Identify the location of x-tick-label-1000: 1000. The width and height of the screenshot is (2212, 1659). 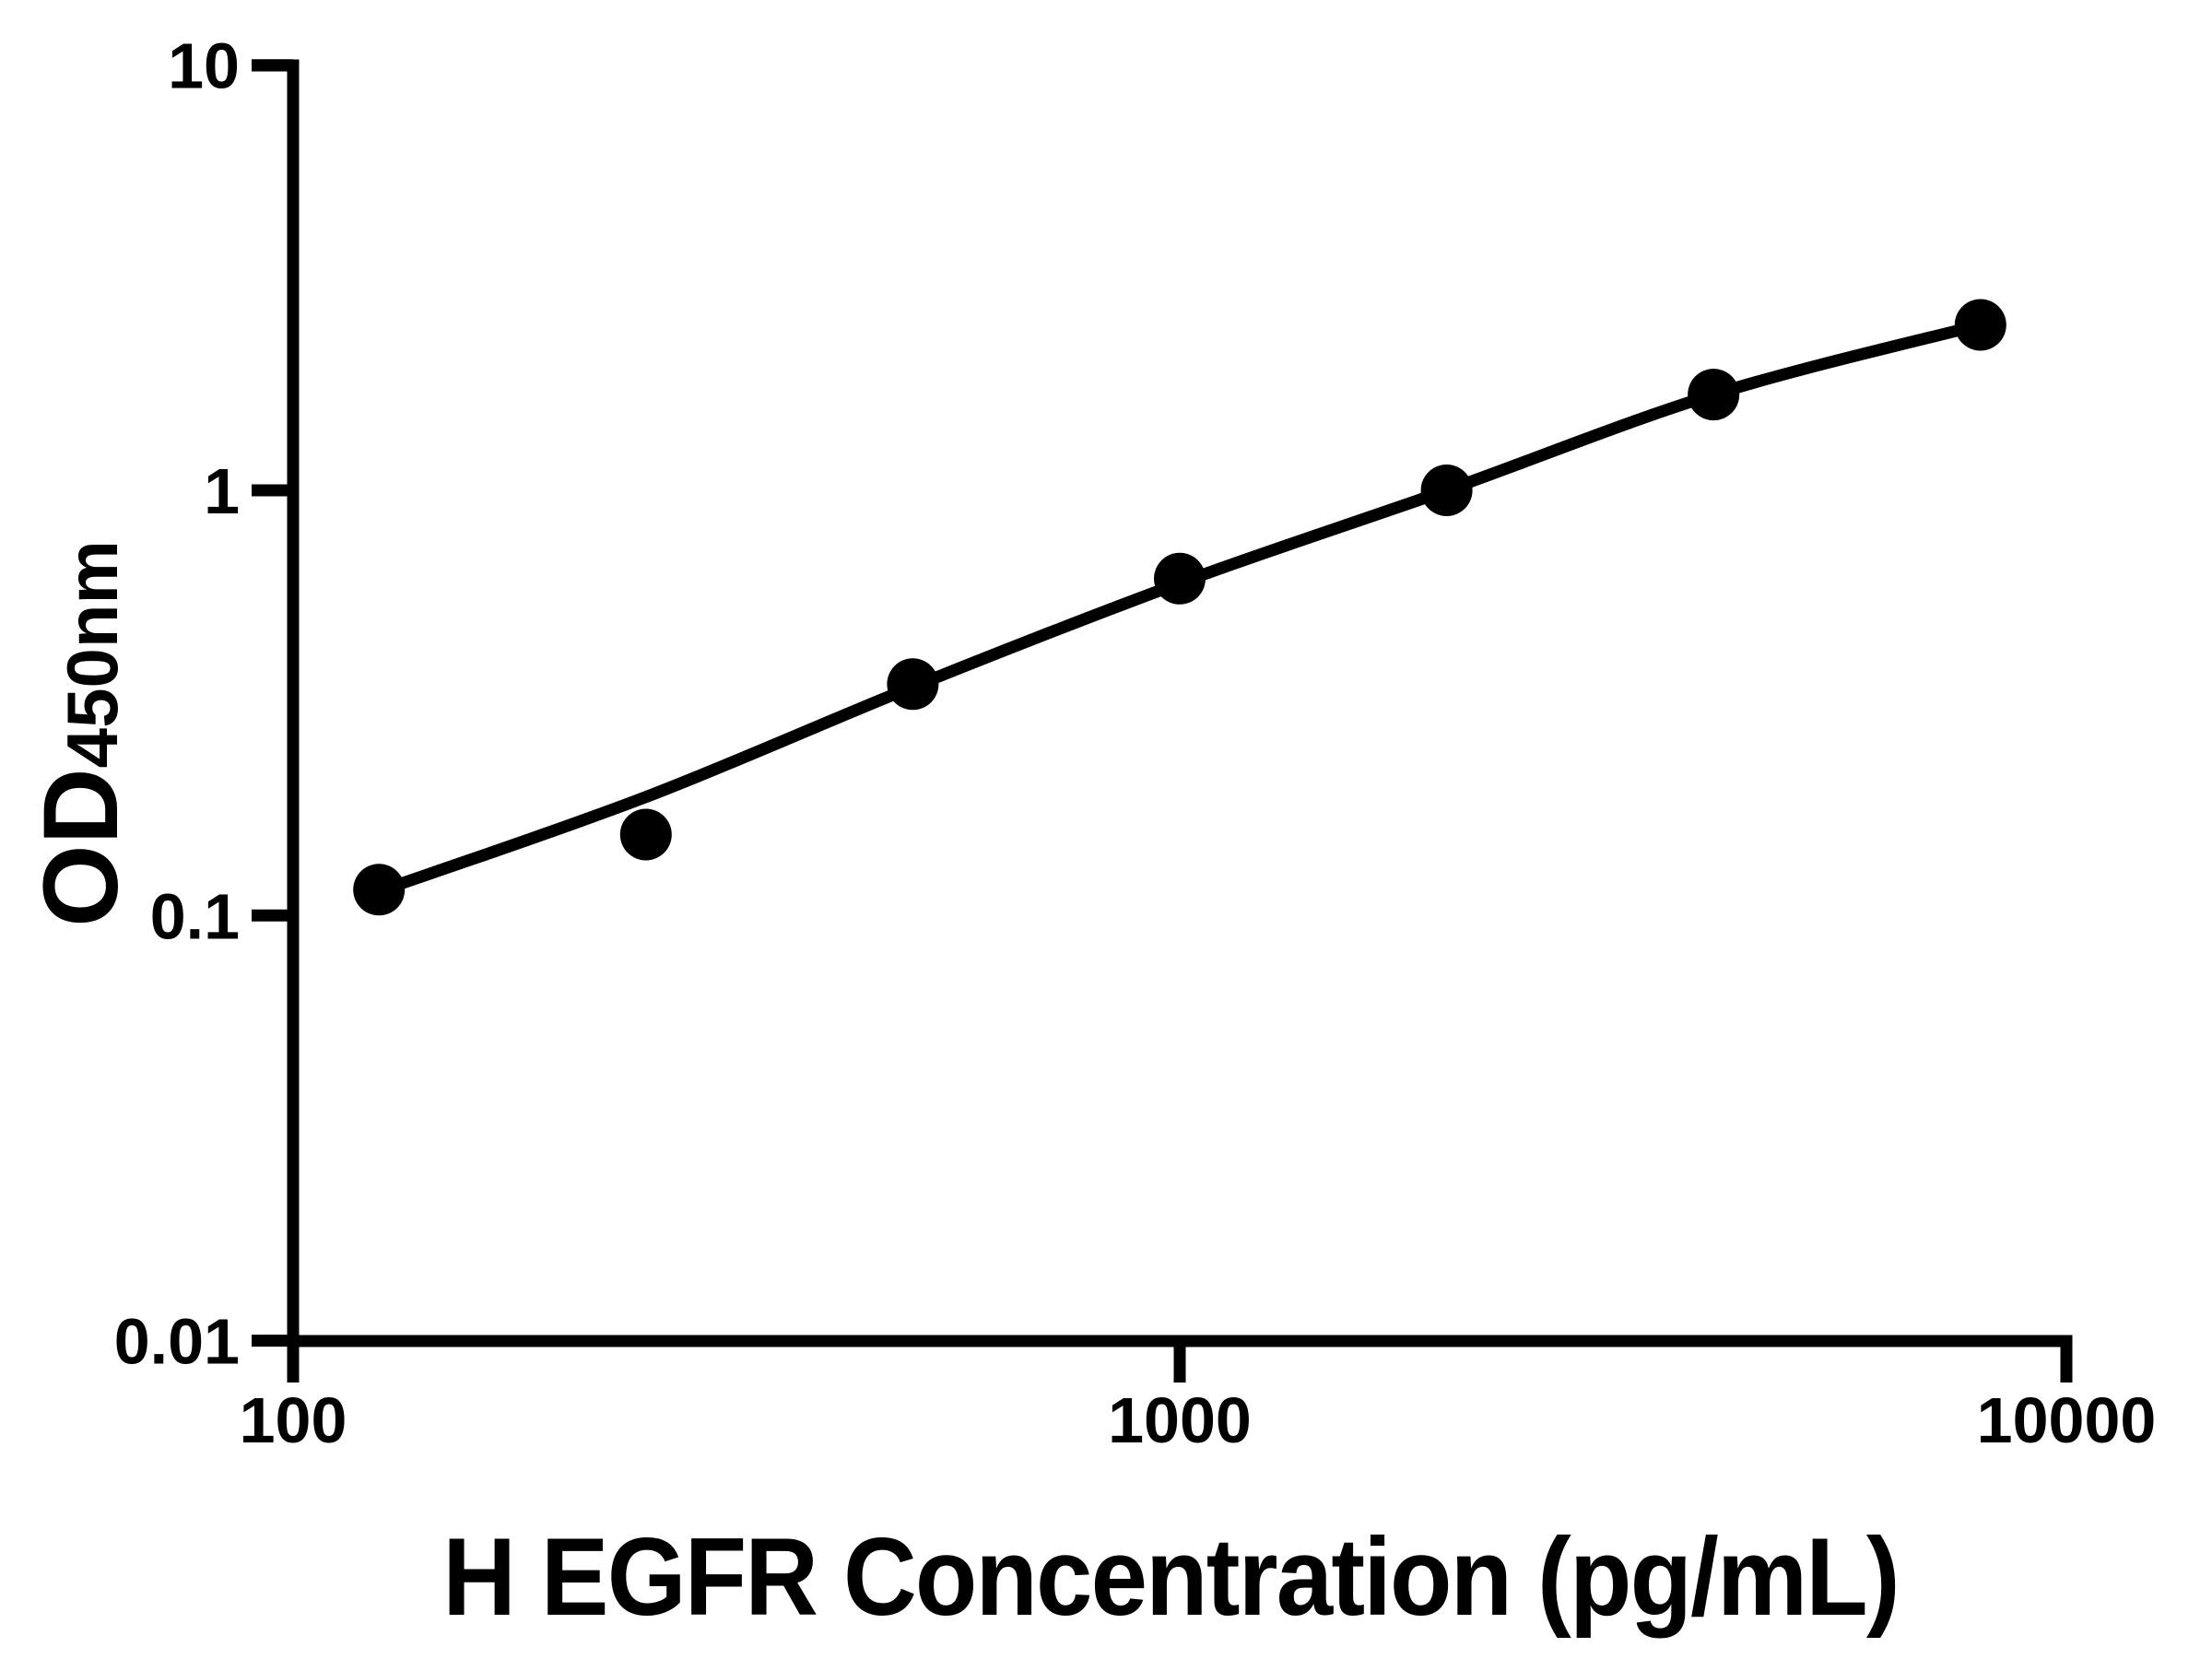
(1180, 1420).